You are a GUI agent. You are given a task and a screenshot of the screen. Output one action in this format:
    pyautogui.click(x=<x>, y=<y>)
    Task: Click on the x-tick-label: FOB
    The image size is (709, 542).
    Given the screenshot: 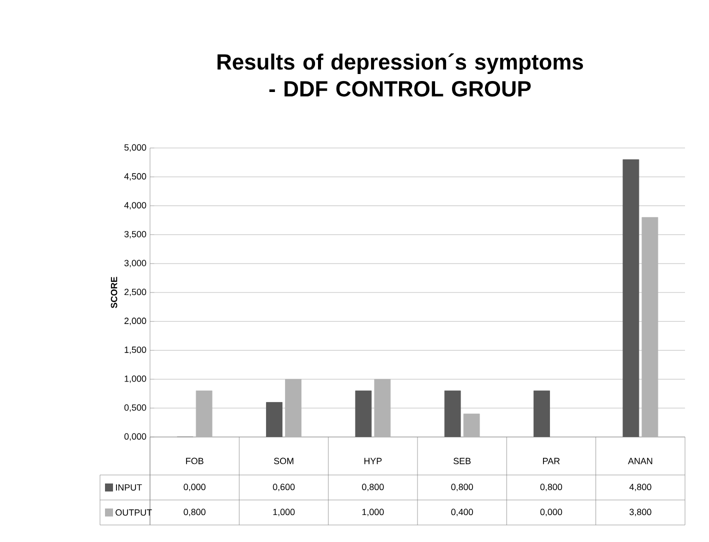 What is the action you would take?
    pyautogui.click(x=195, y=461)
    